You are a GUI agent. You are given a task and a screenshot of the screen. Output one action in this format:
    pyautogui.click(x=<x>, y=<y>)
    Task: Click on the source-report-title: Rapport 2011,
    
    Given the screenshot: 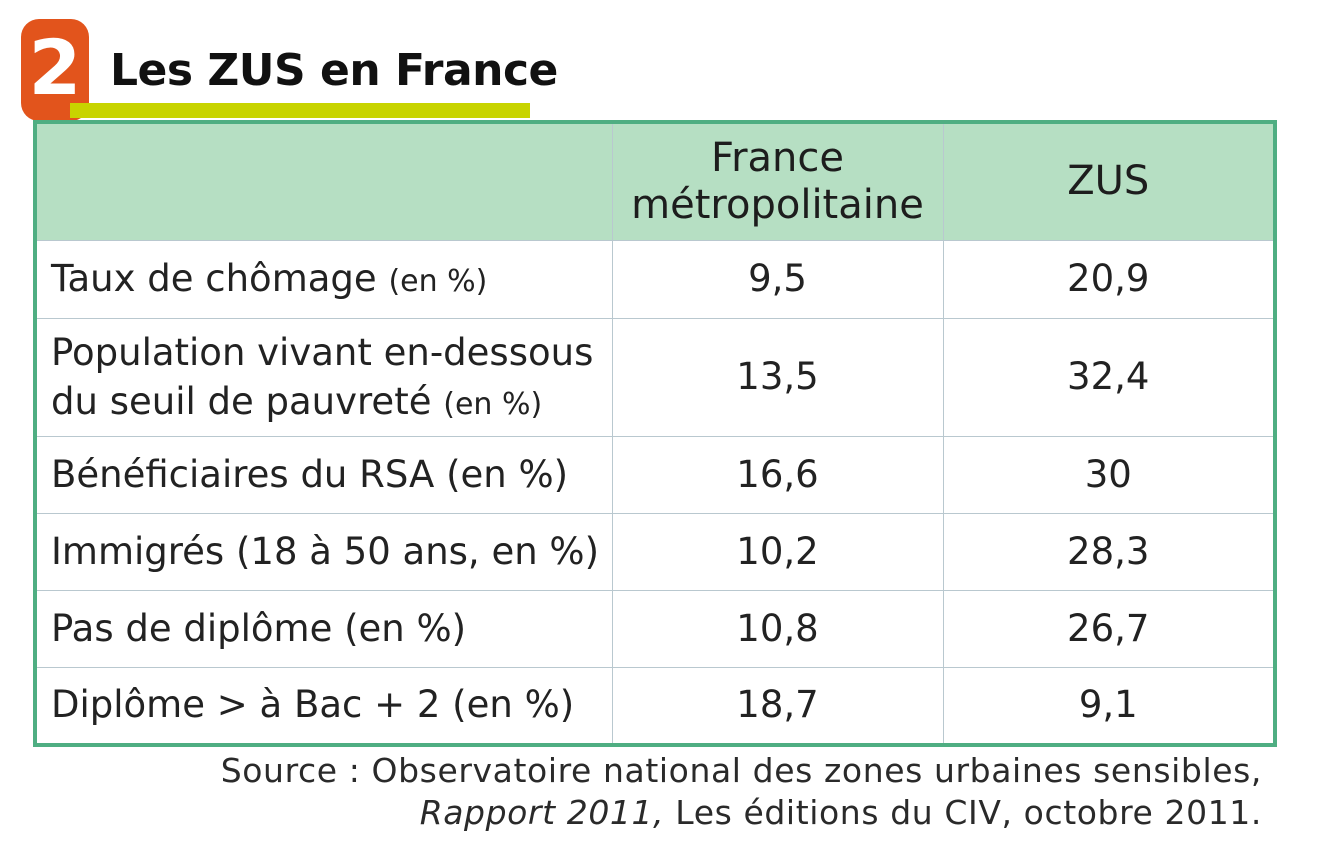 What is the action you would take?
    pyautogui.click(x=542, y=812)
    